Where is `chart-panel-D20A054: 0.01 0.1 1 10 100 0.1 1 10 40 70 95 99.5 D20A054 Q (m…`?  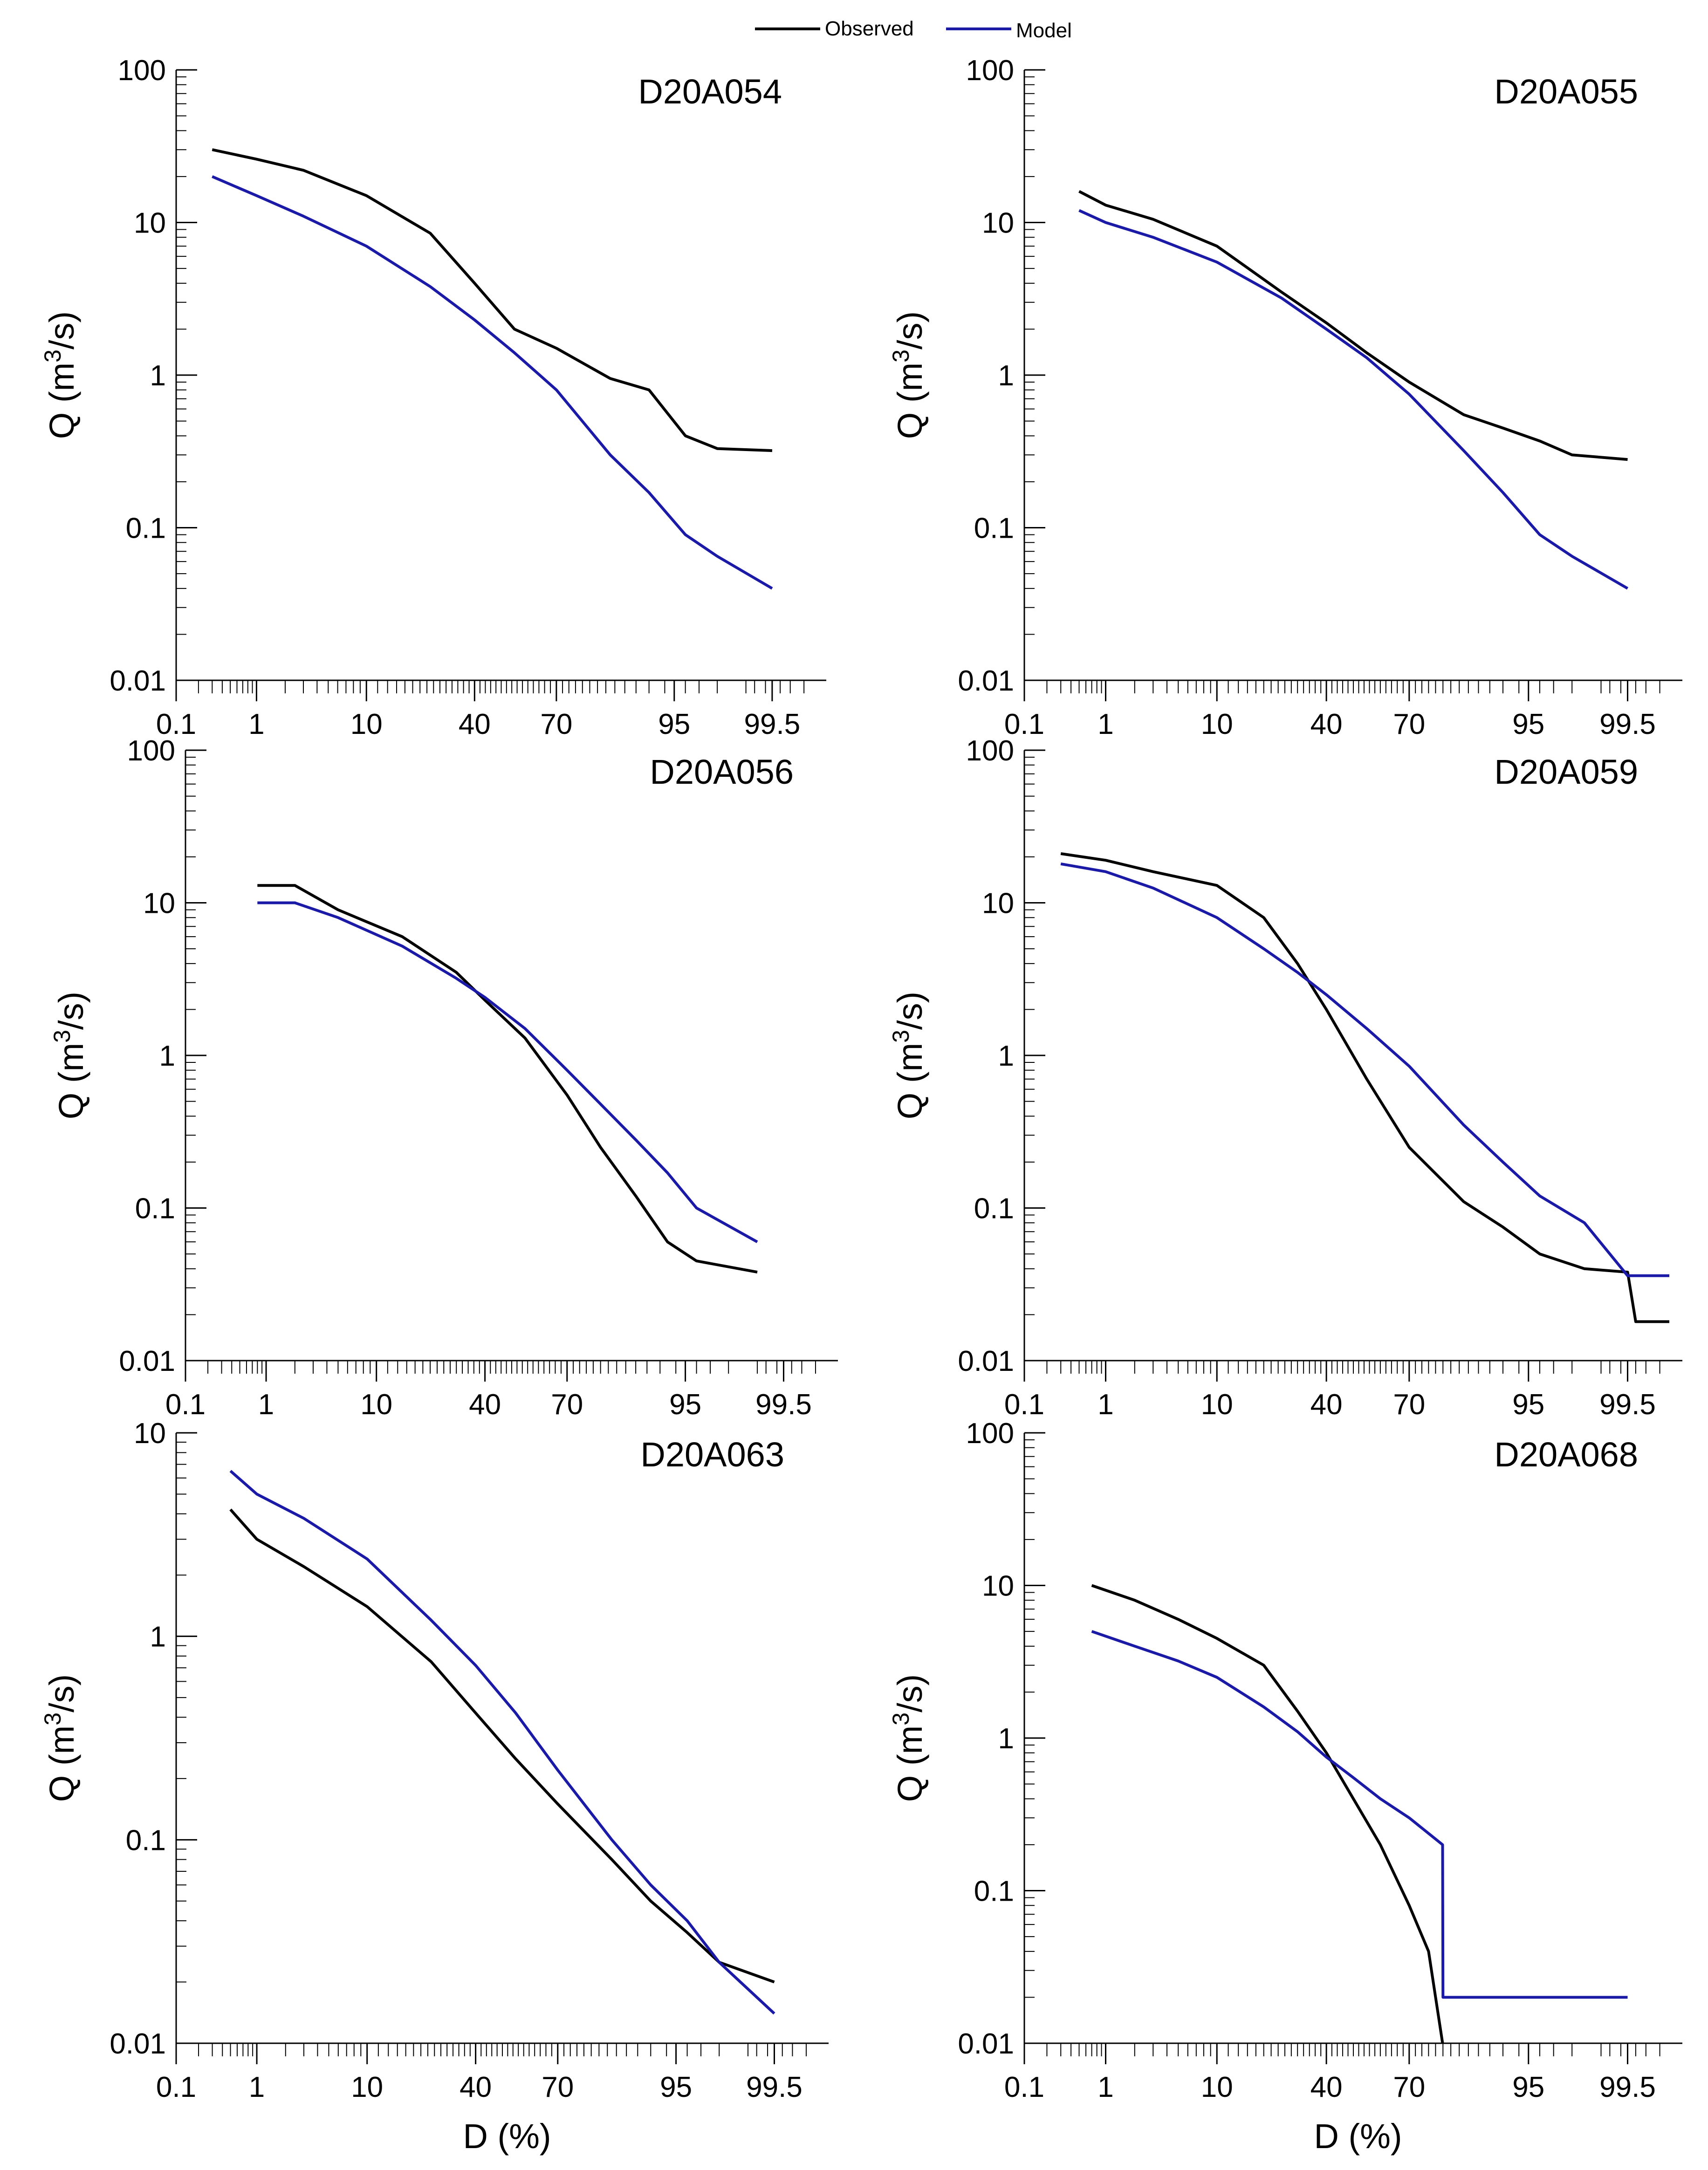
chart-panel-D20A054: 0.01 0.1 1 10 100 0.1 1 10 40 70 95 99.5 D20A054 Q (m… is located at coordinates (433, 398).